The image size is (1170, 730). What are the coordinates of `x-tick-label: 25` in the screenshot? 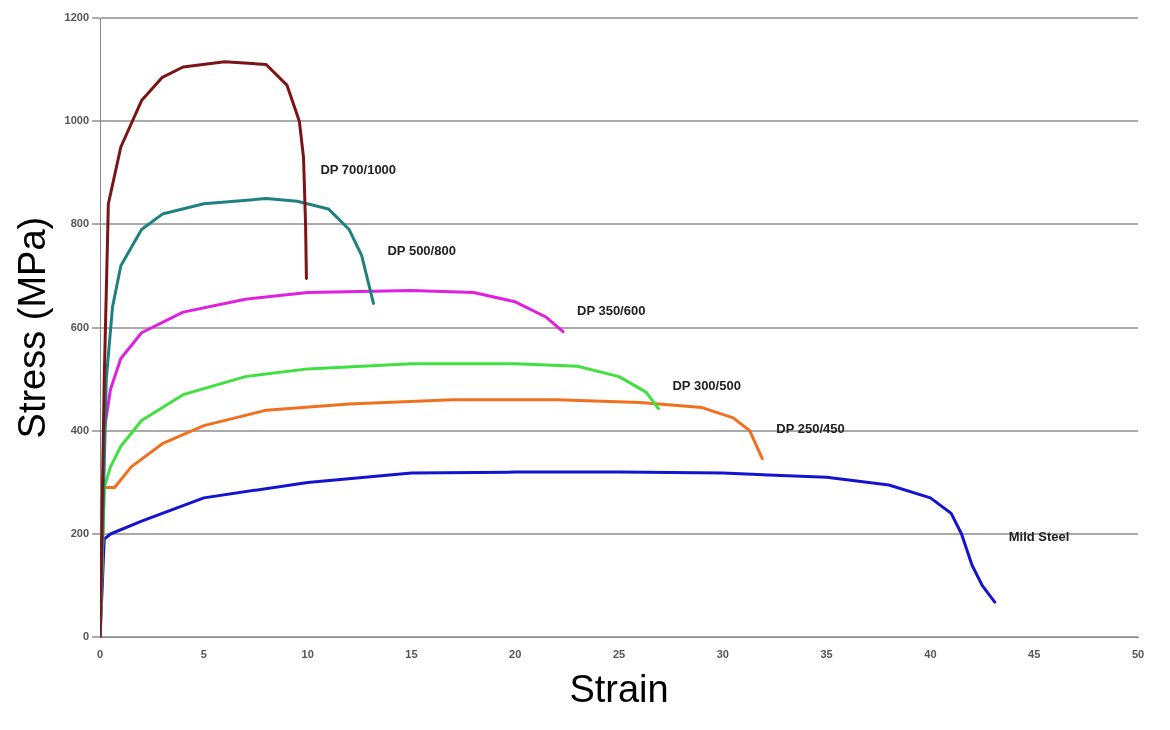 It's located at (619, 653).